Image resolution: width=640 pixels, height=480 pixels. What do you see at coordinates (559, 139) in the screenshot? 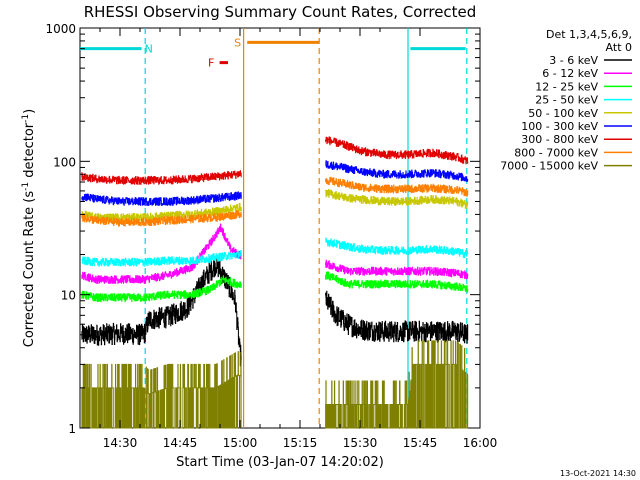
I see `legend-label-6: 300 - 800 keV` at bounding box center [559, 139].